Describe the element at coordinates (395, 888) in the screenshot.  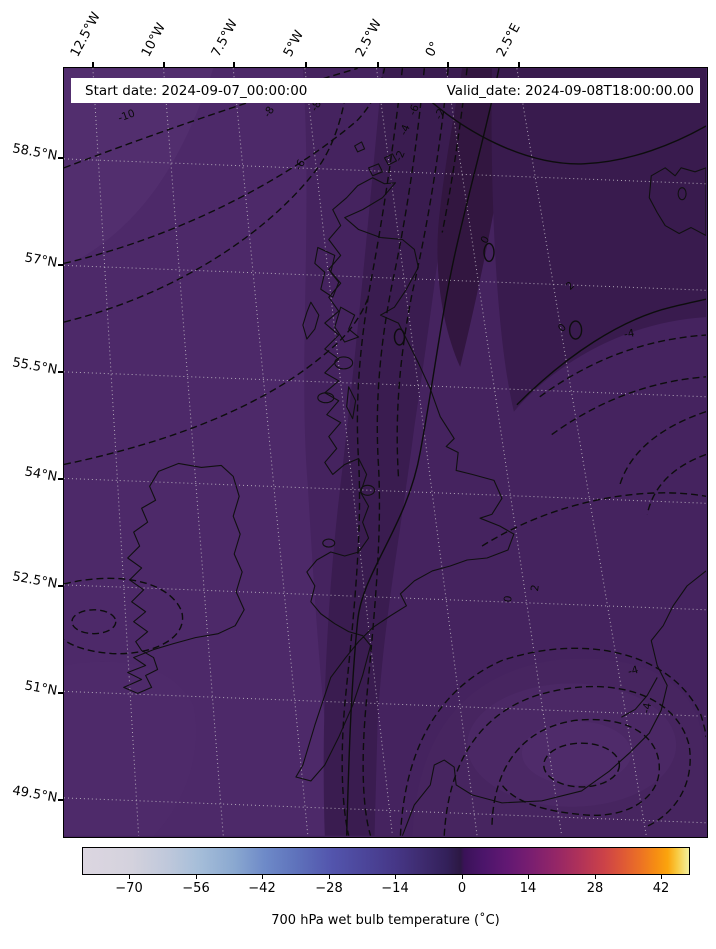
I see `colorbar-tick-label: −14` at that location.